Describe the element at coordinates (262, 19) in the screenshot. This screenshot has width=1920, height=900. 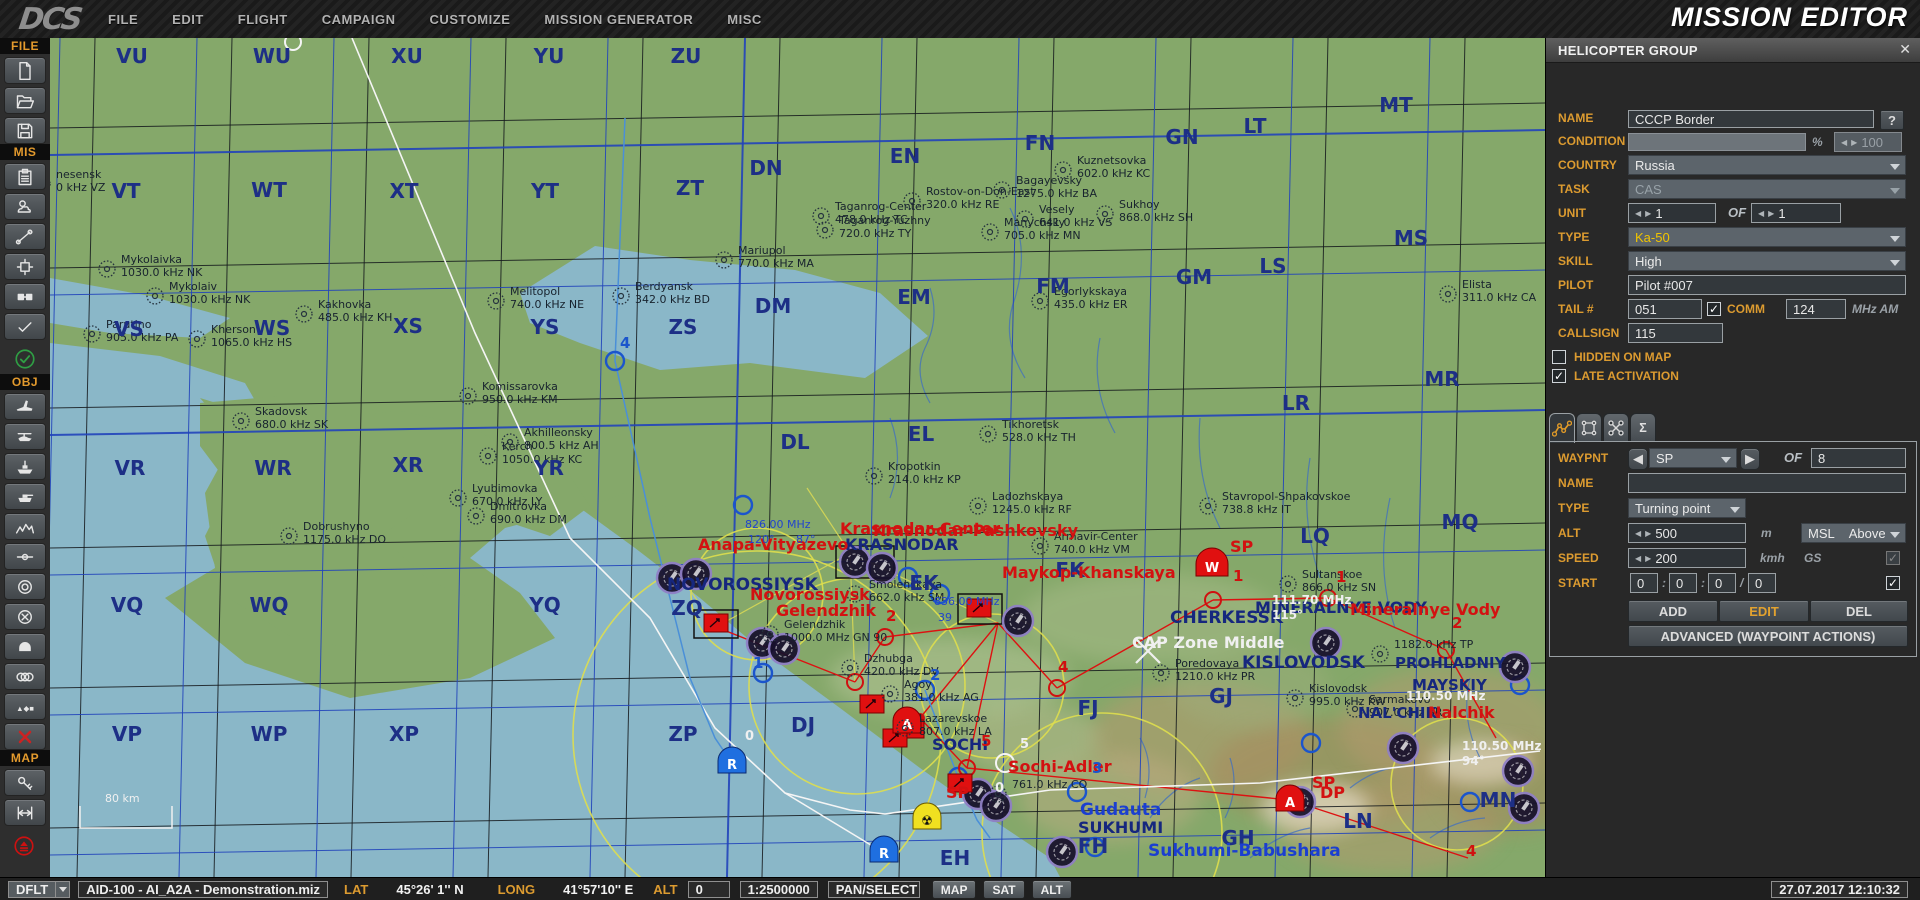
I see `menu-item-flight: FLIGHT` at that location.